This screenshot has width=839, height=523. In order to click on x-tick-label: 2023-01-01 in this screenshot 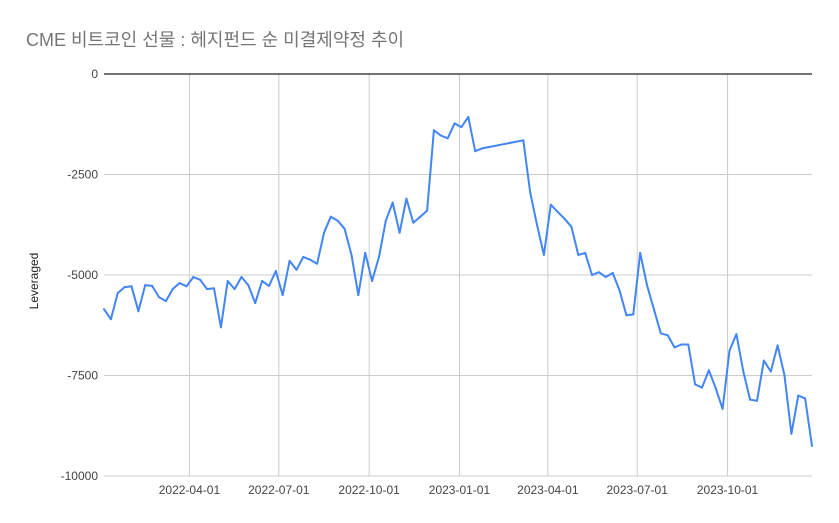, I will do `click(460, 490)`.